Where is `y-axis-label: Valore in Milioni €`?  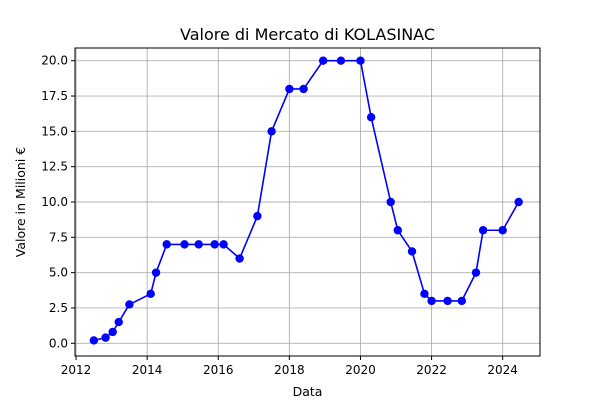 y-axis-label: Valore in Milioni € is located at coordinates (20, 202).